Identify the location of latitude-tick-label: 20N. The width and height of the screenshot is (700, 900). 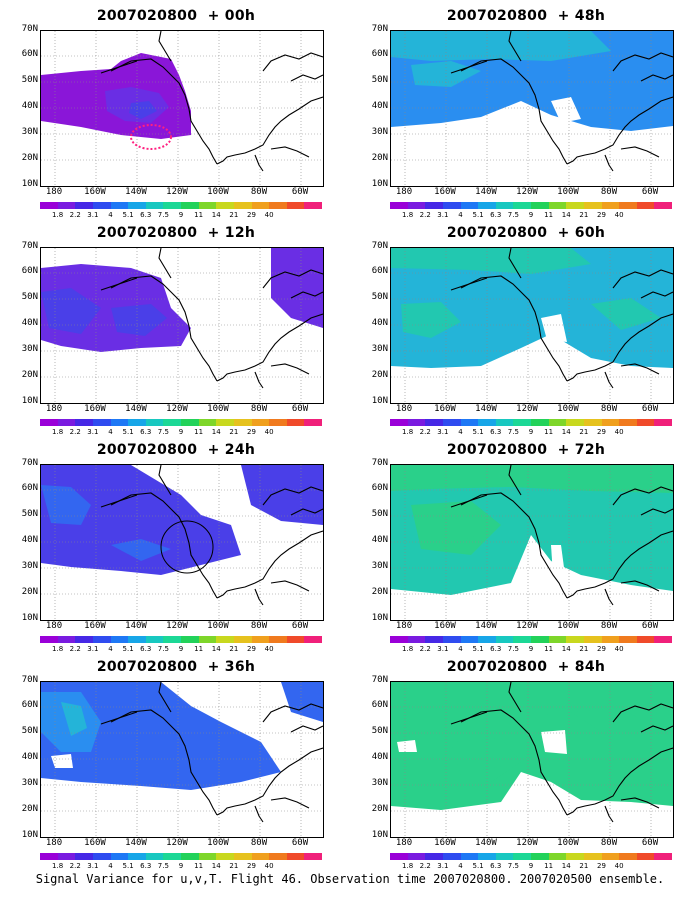
(29, 375).